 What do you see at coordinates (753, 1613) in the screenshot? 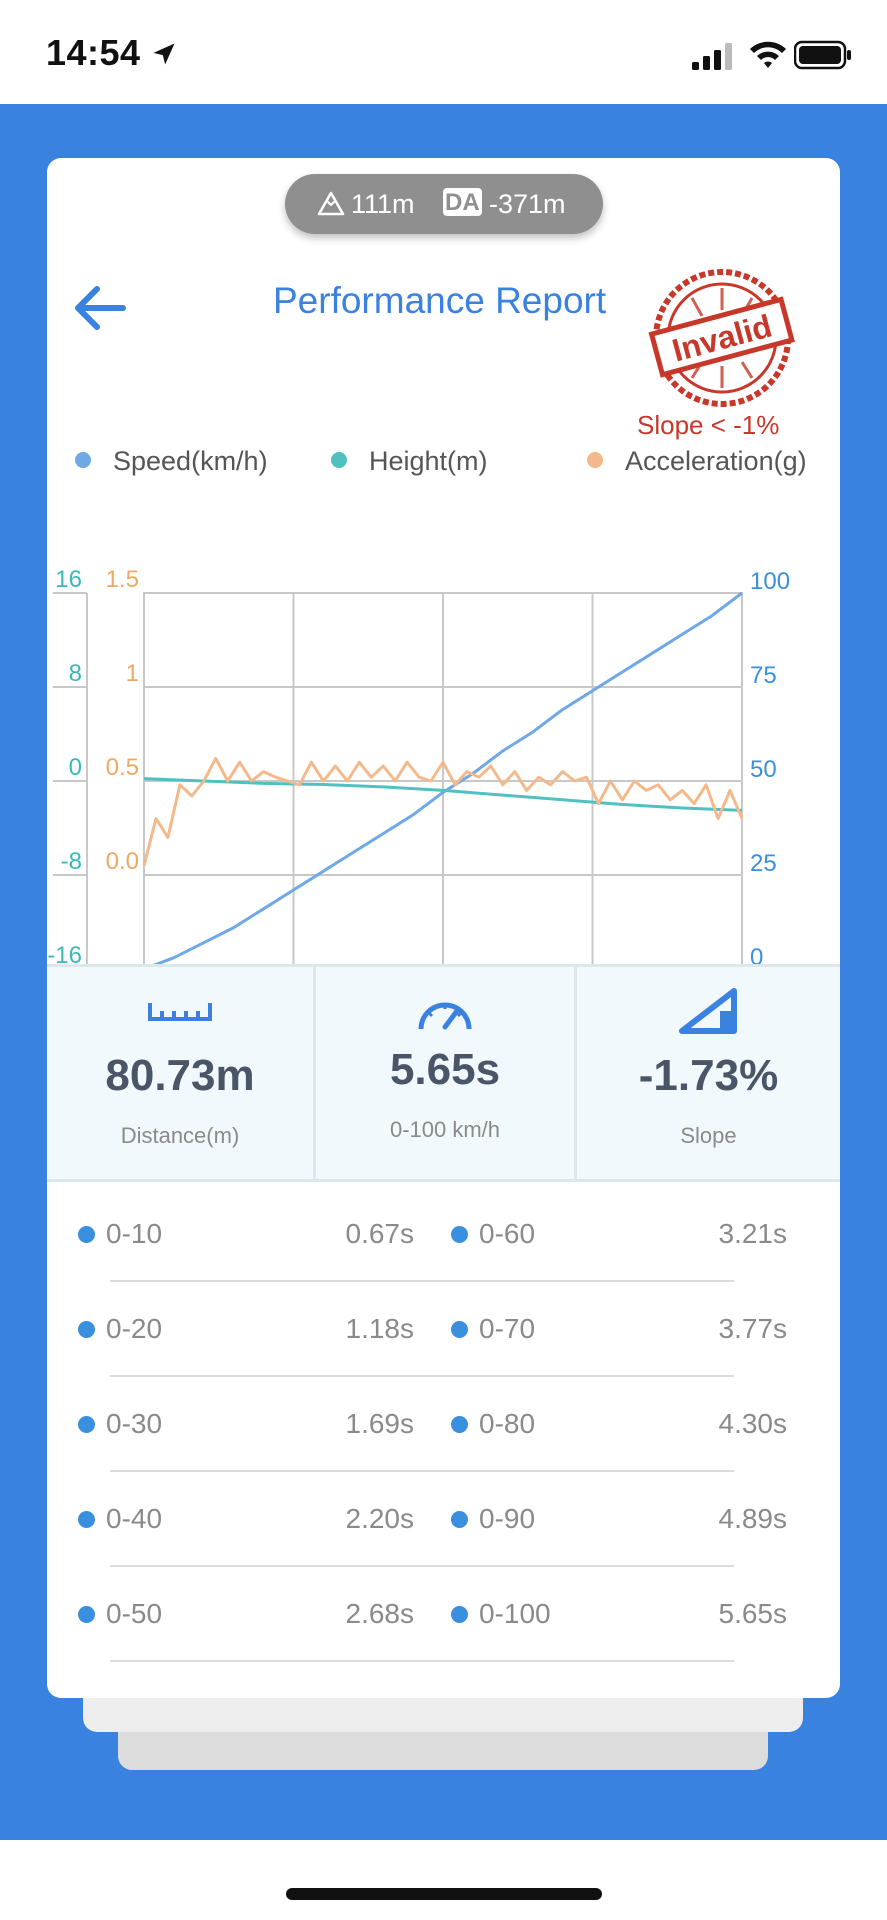
I see `split-value: 5.65s` at bounding box center [753, 1613].